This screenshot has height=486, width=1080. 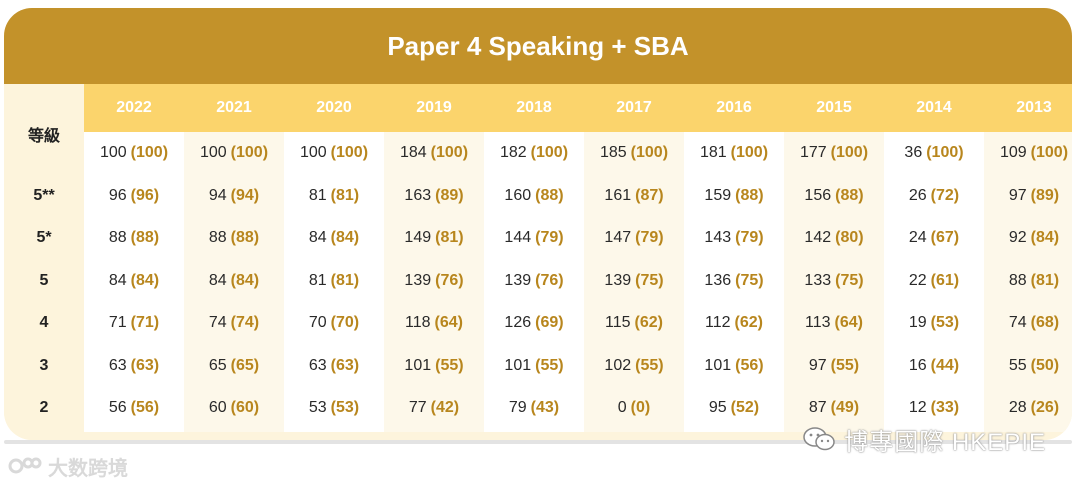 What do you see at coordinates (618, 195) in the screenshot?
I see `cell-count: 161` at bounding box center [618, 195].